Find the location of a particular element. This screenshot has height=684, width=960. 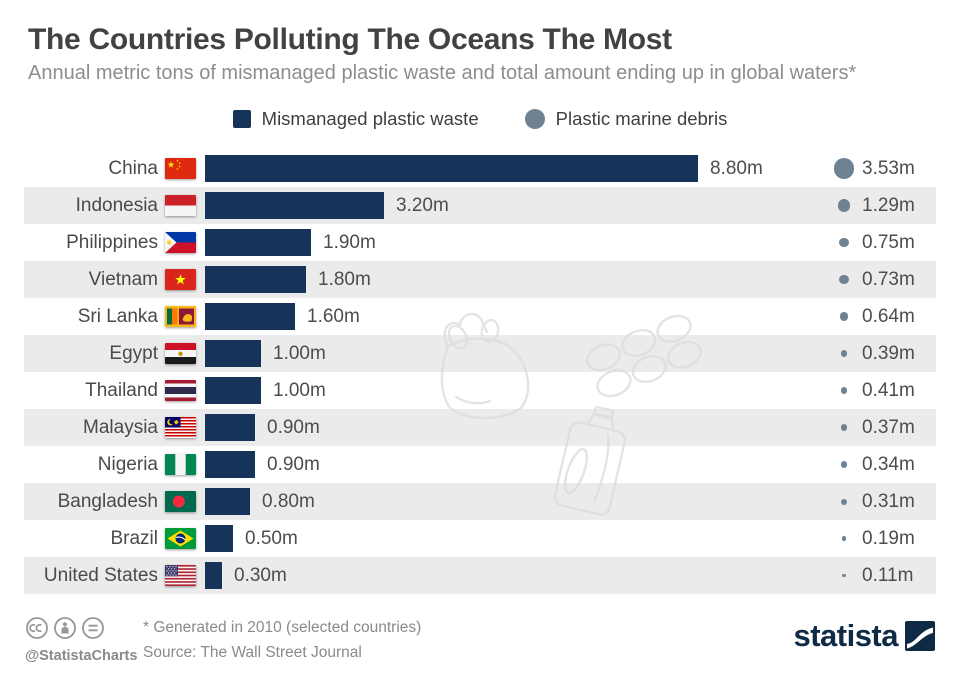

legend-item-debris: Plastic marine debris is located at coordinates (625, 119).